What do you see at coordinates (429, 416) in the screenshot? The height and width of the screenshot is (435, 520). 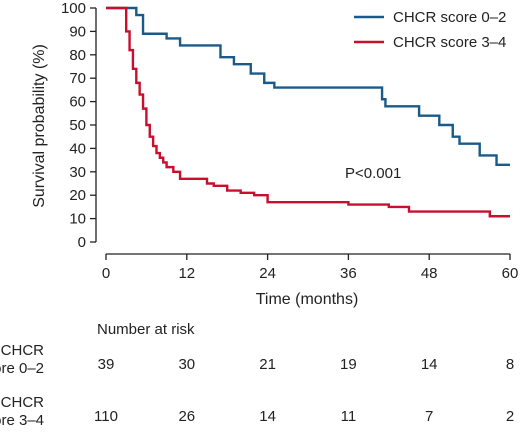 I see `risk-value: 7` at bounding box center [429, 416].